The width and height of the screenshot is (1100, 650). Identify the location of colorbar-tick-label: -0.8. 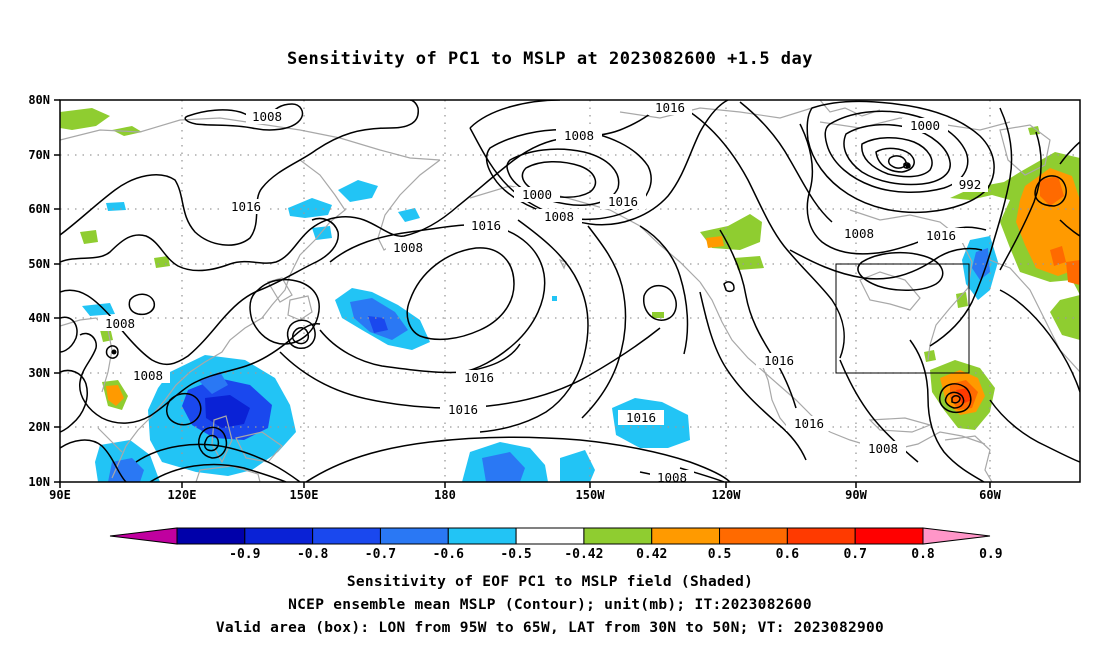
(312, 554).